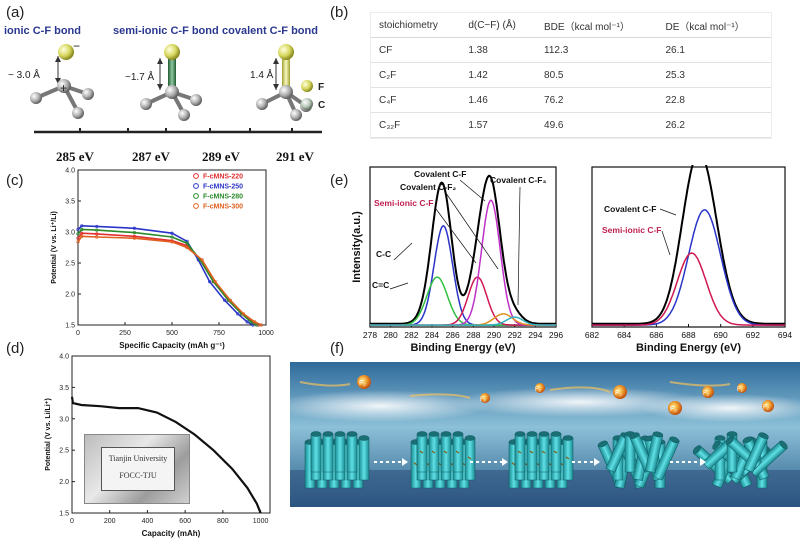  Describe the element at coordinates (219, 333) in the screenshot. I see `x-tick-label: 750` at that location.